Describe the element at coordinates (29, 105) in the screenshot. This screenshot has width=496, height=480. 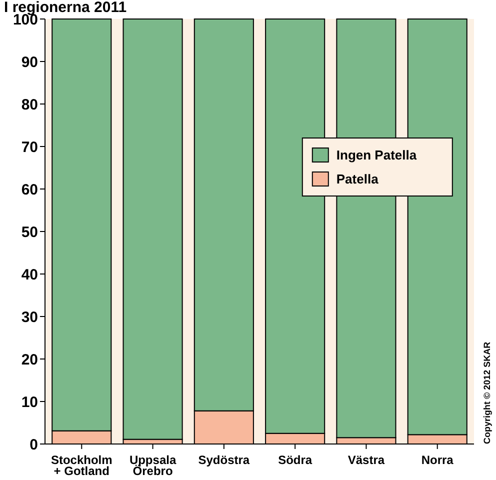
I see `y-tick-label: 80` at that location.